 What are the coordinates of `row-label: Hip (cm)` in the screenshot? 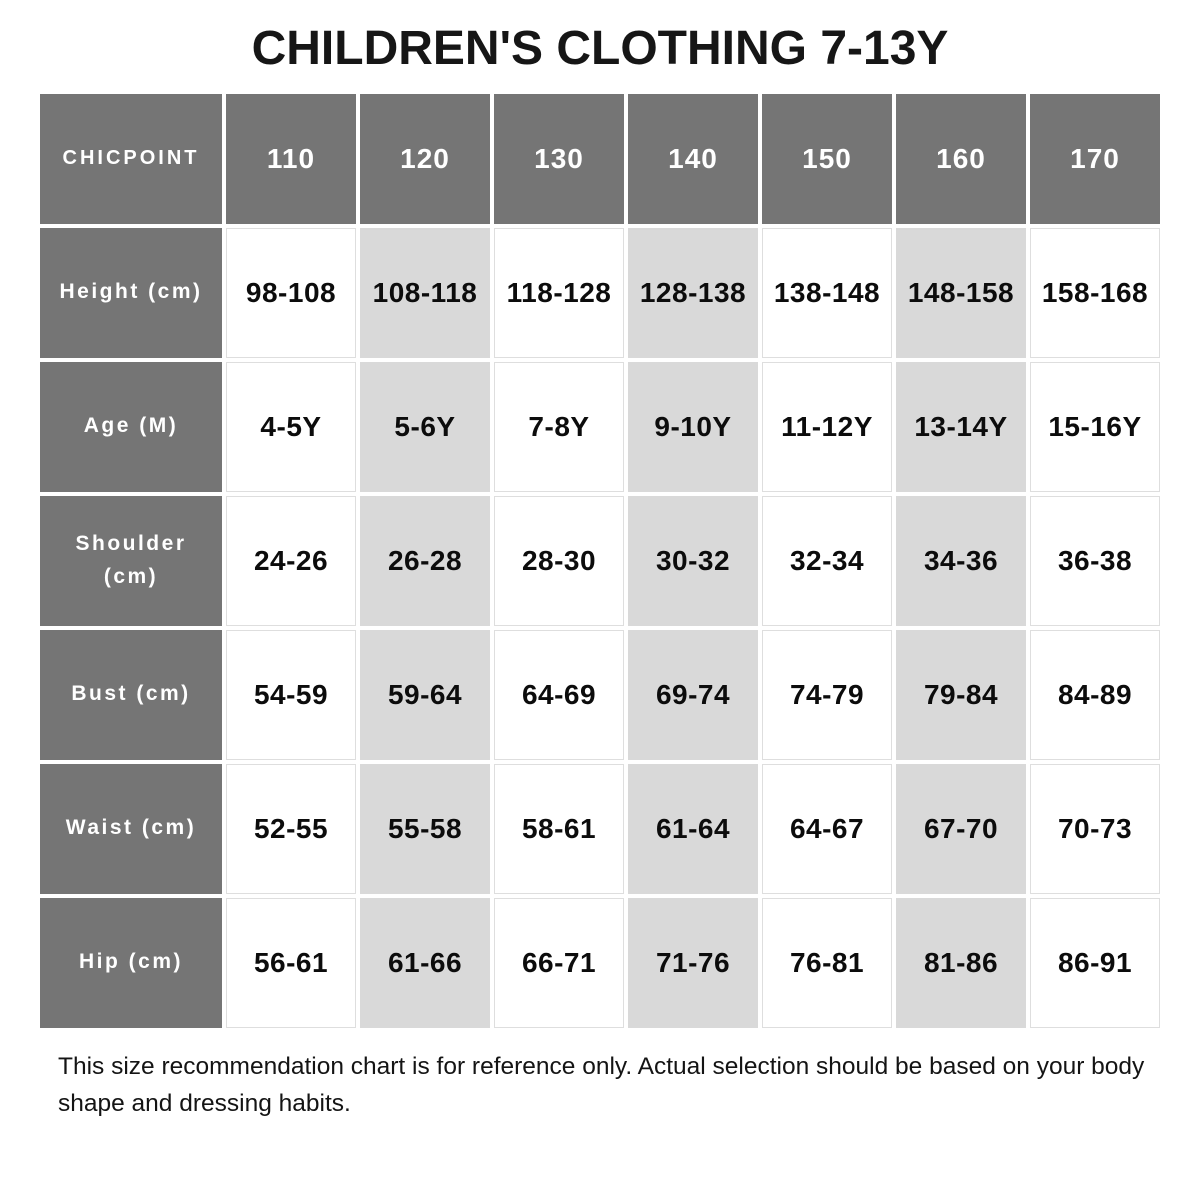 It's located at (131, 962).